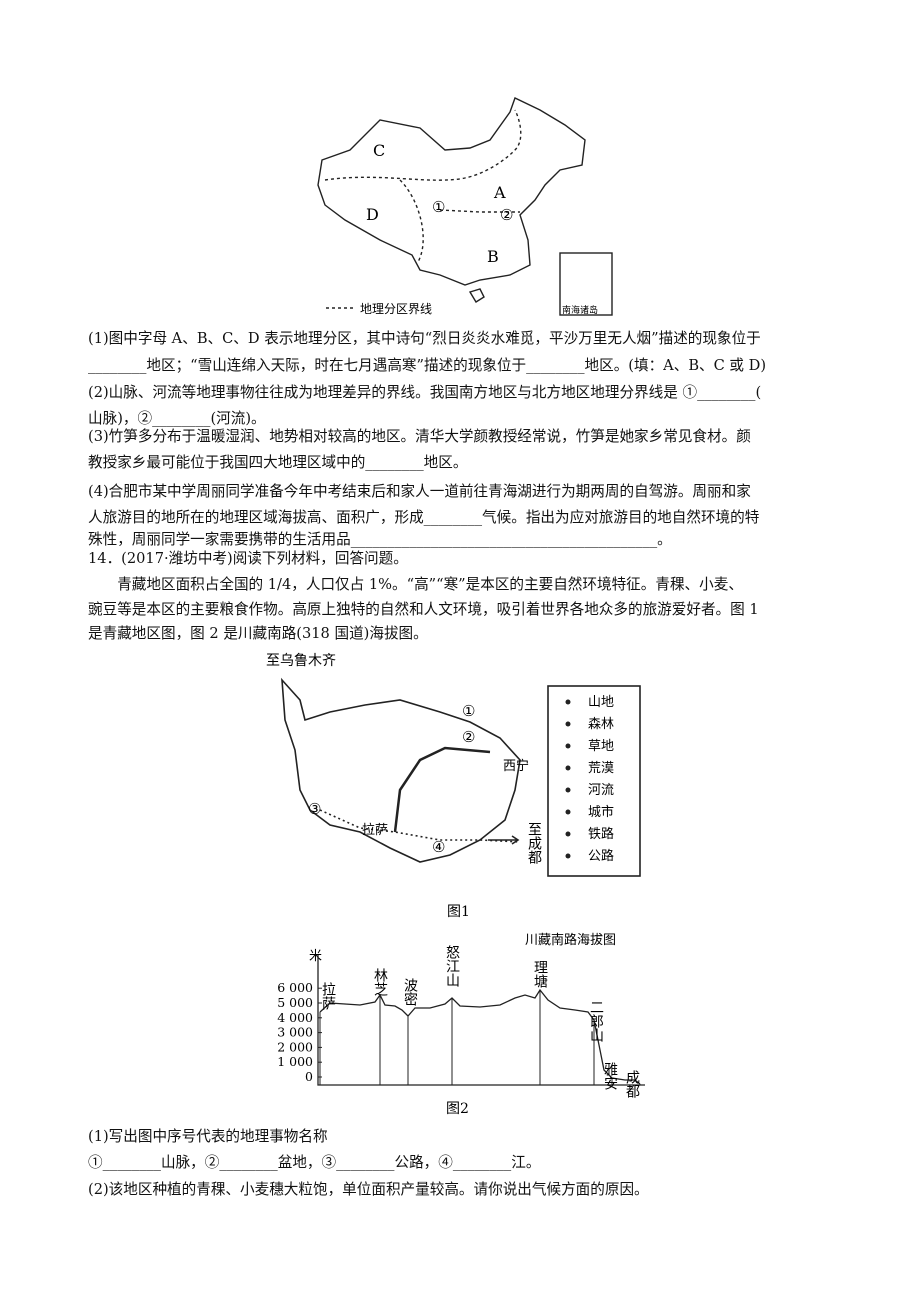 The image size is (920, 1302). Describe the element at coordinates (177, 418) in the screenshot. I see `question-line: 山脉)，②________(河流)。` at that location.